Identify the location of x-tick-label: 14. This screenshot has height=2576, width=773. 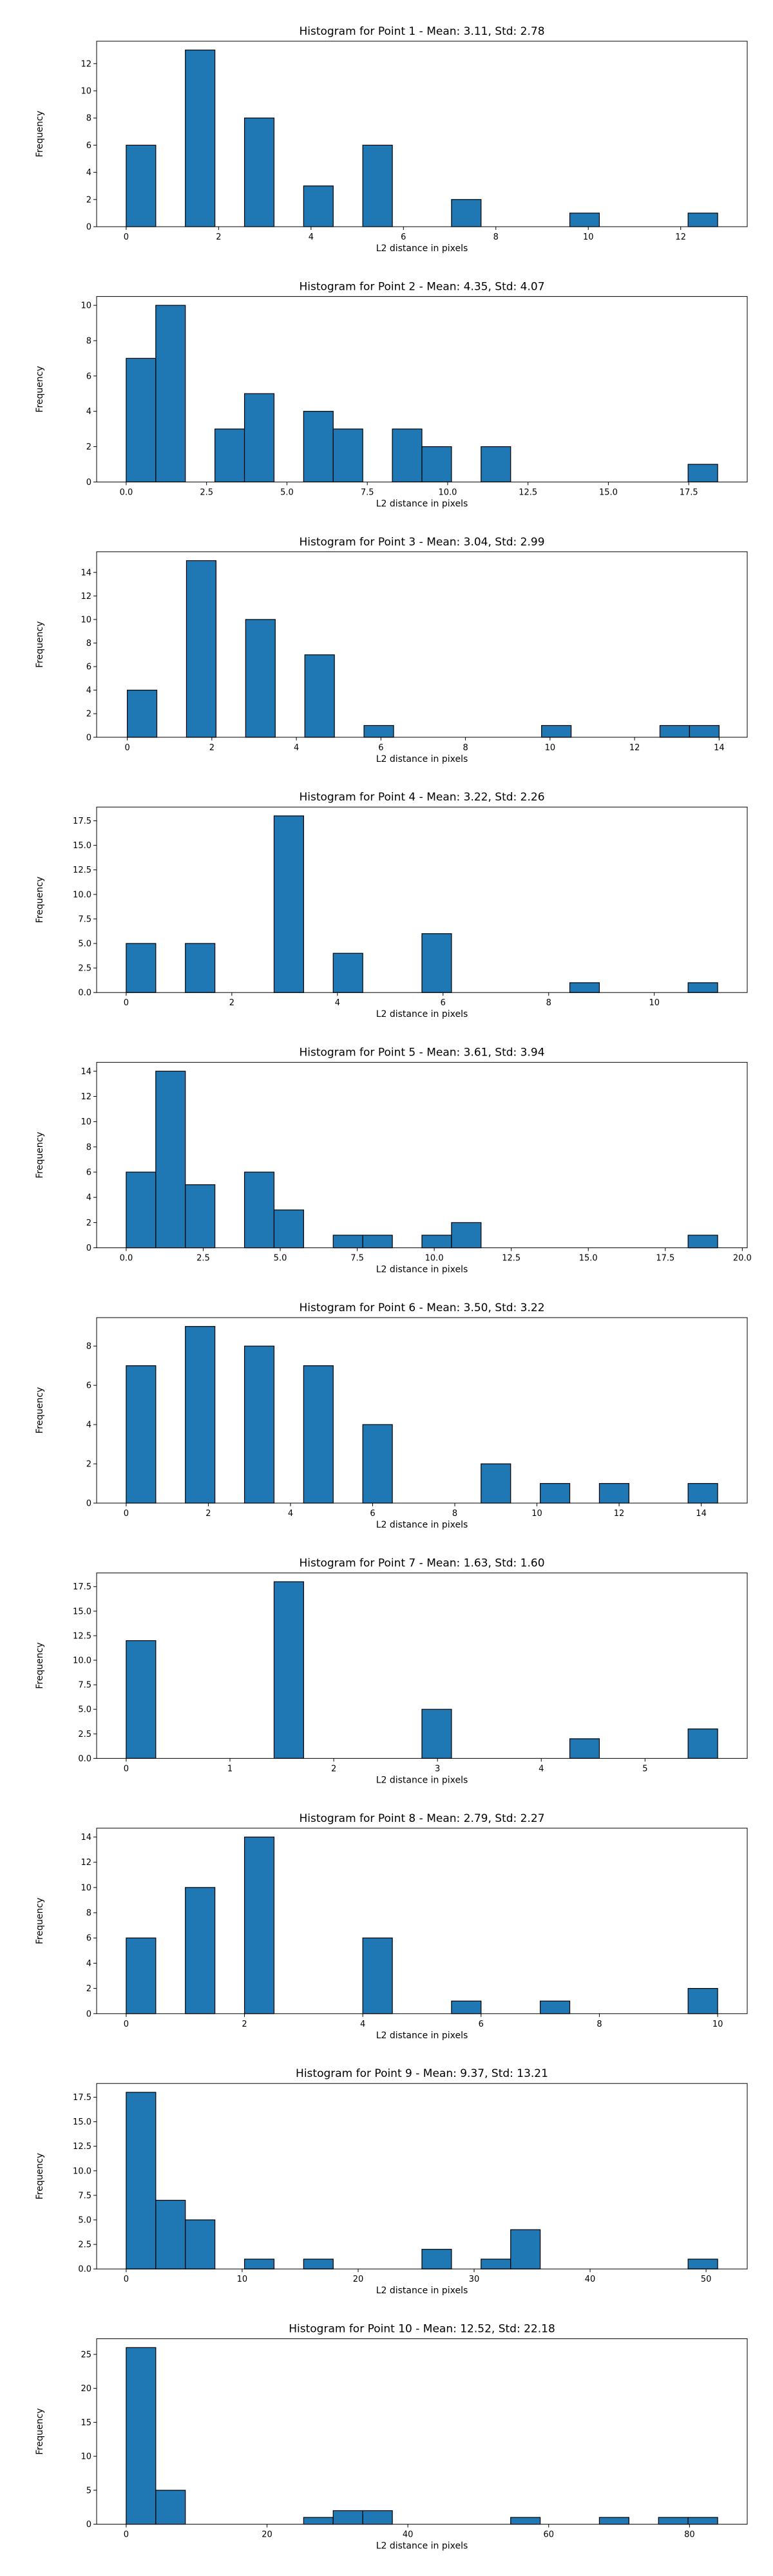
(720, 748).